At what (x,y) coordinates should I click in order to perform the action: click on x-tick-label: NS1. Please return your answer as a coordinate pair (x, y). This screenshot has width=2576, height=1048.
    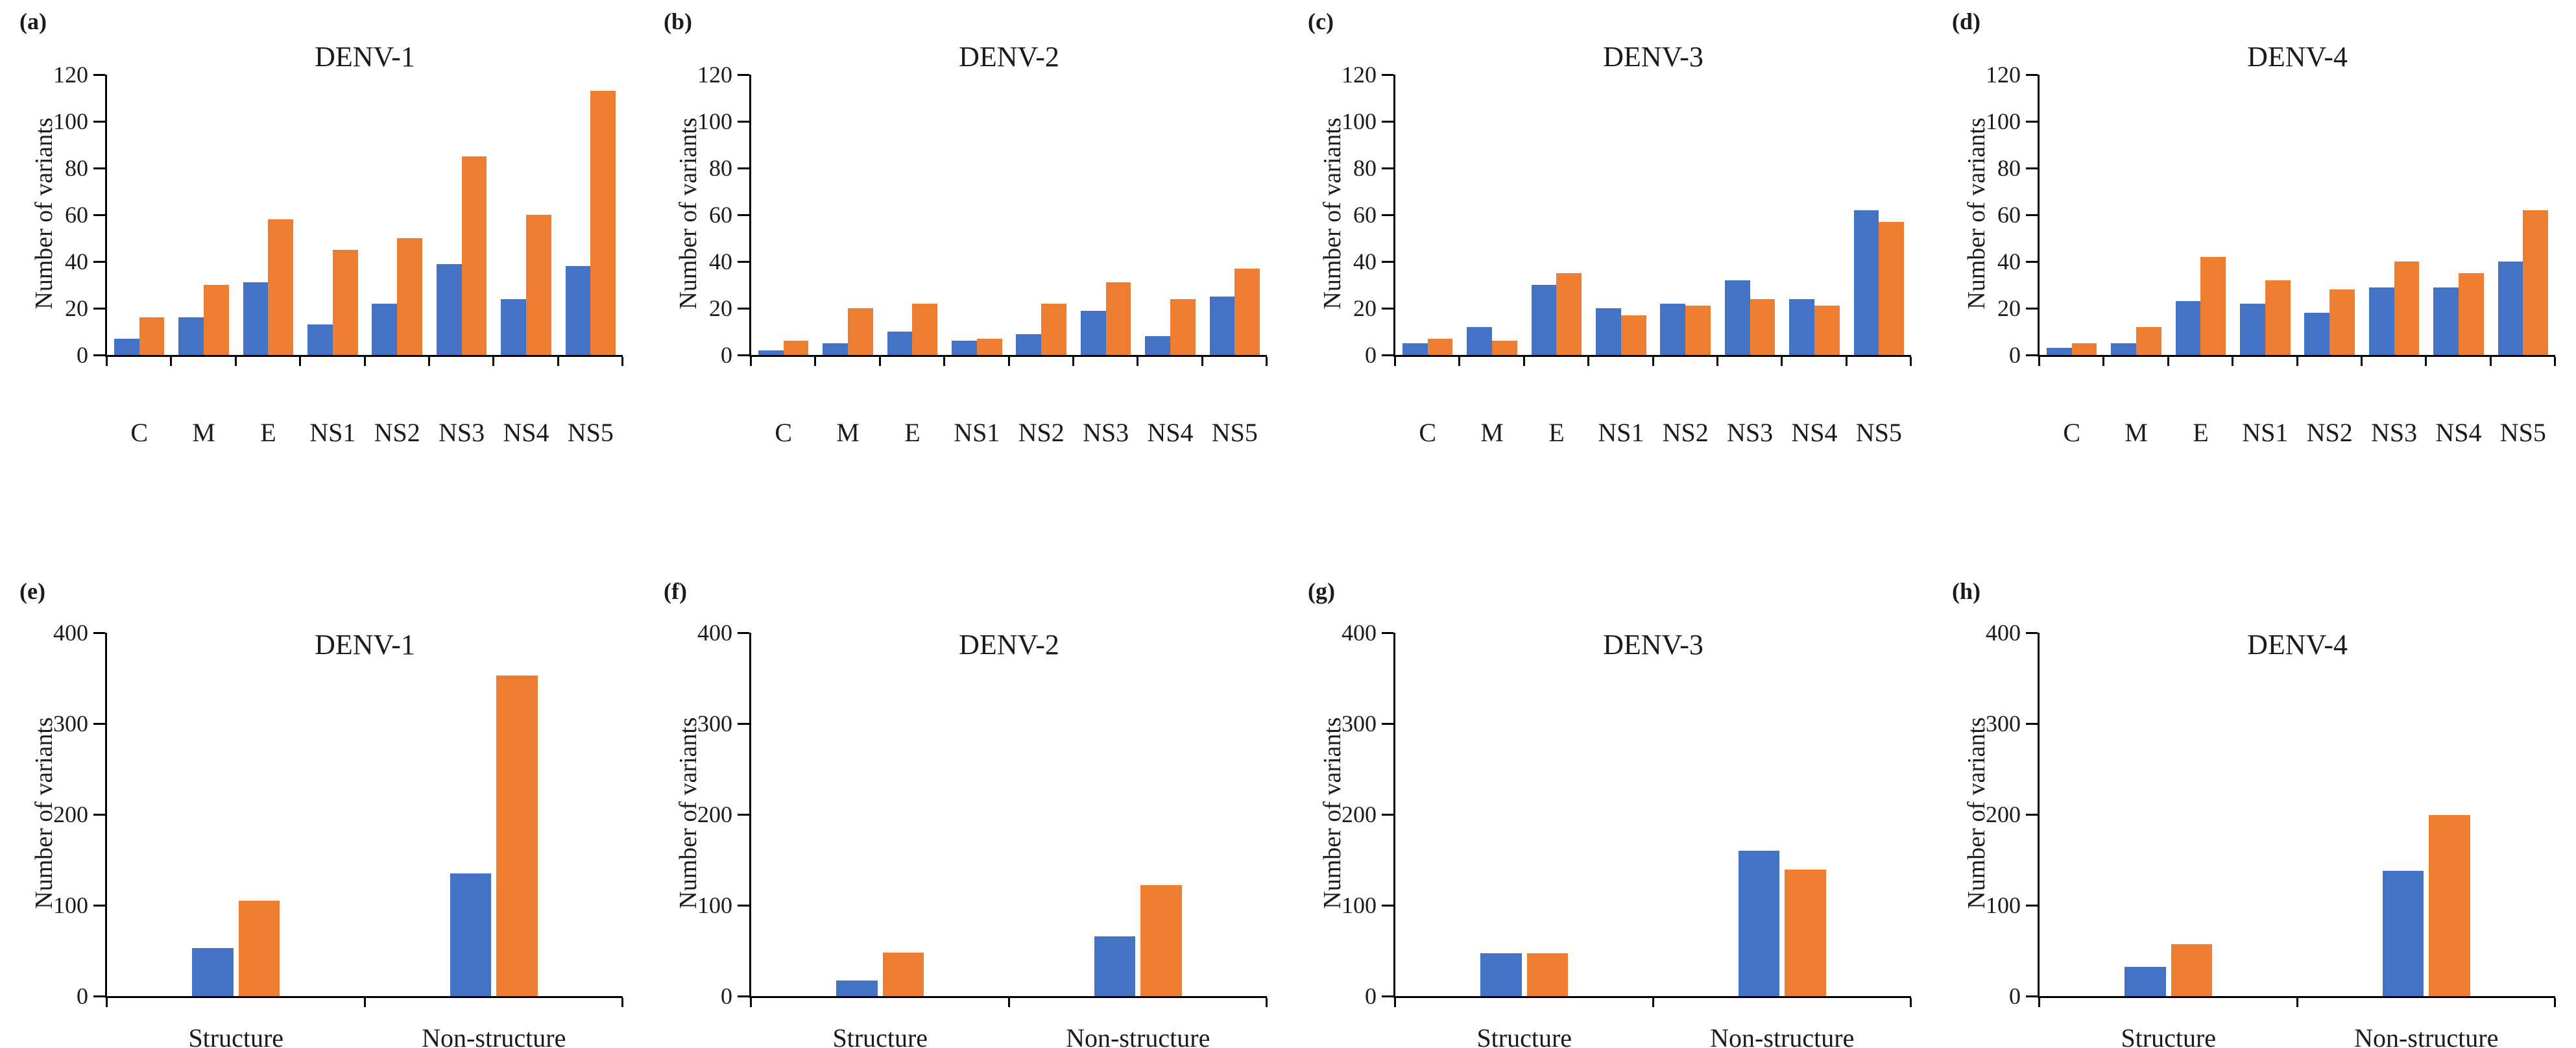
    Looking at the image, I should click on (1621, 432).